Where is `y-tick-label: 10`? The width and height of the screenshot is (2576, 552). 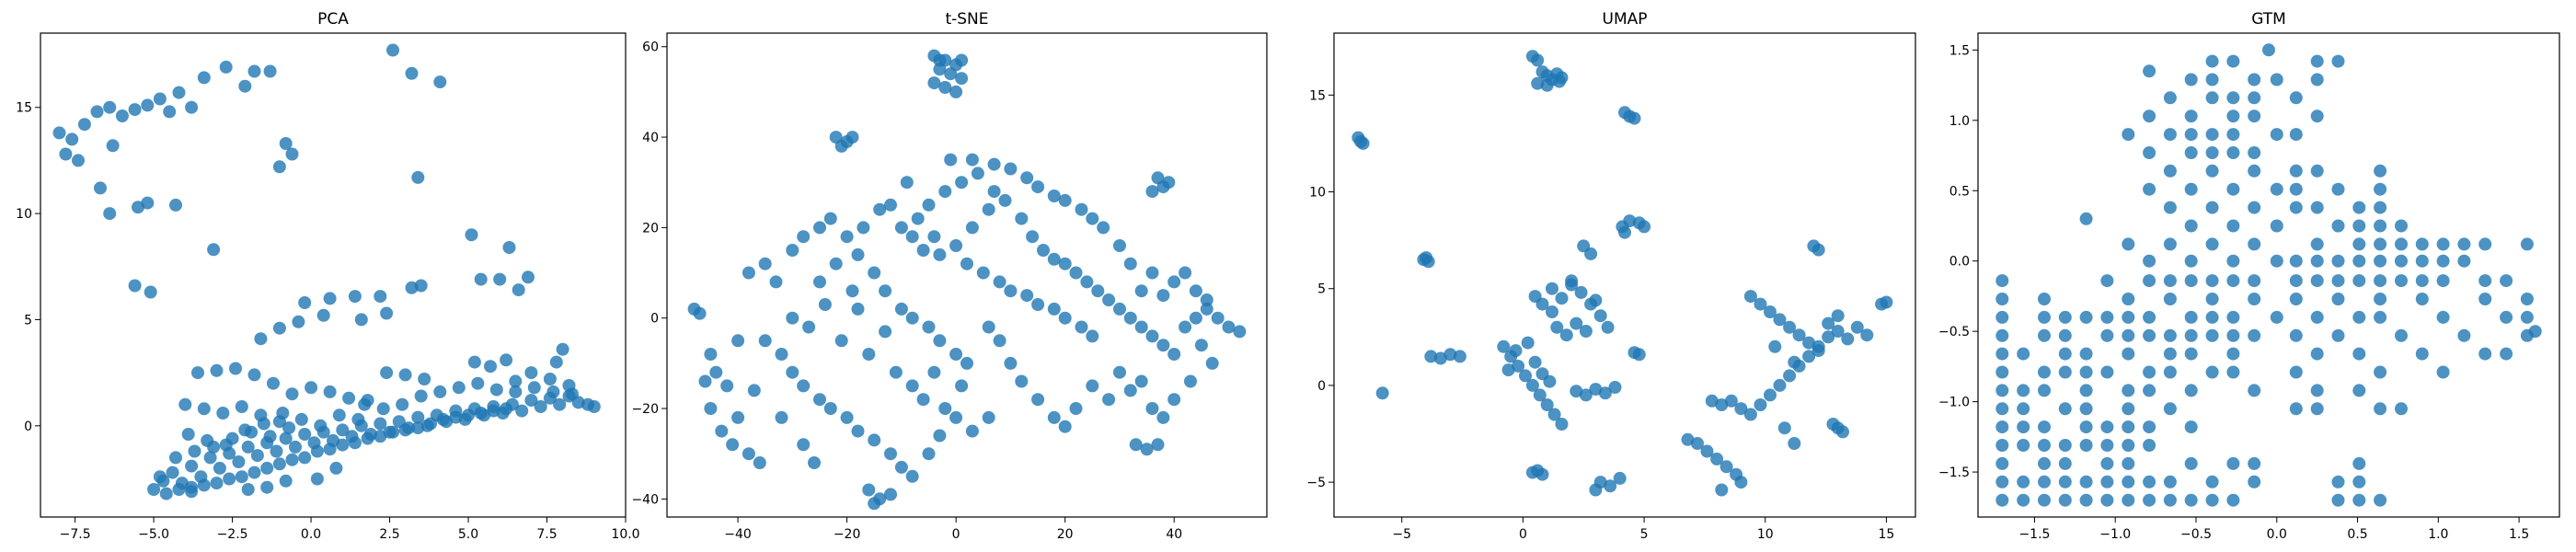 y-tick-label: 10 is located at coordinates (1317, 193).